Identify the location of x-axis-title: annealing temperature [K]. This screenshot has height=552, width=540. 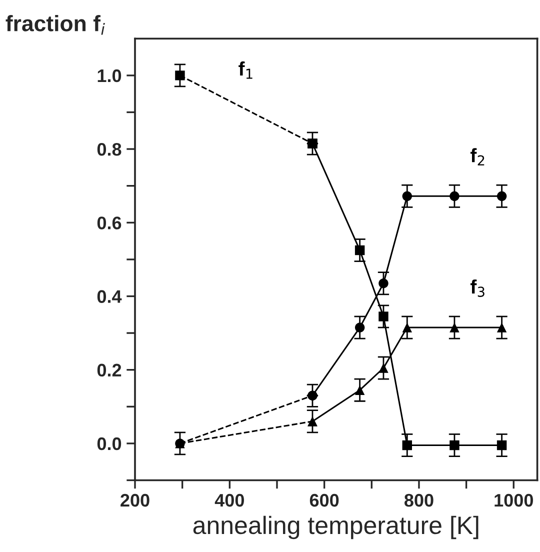
(335, 528).